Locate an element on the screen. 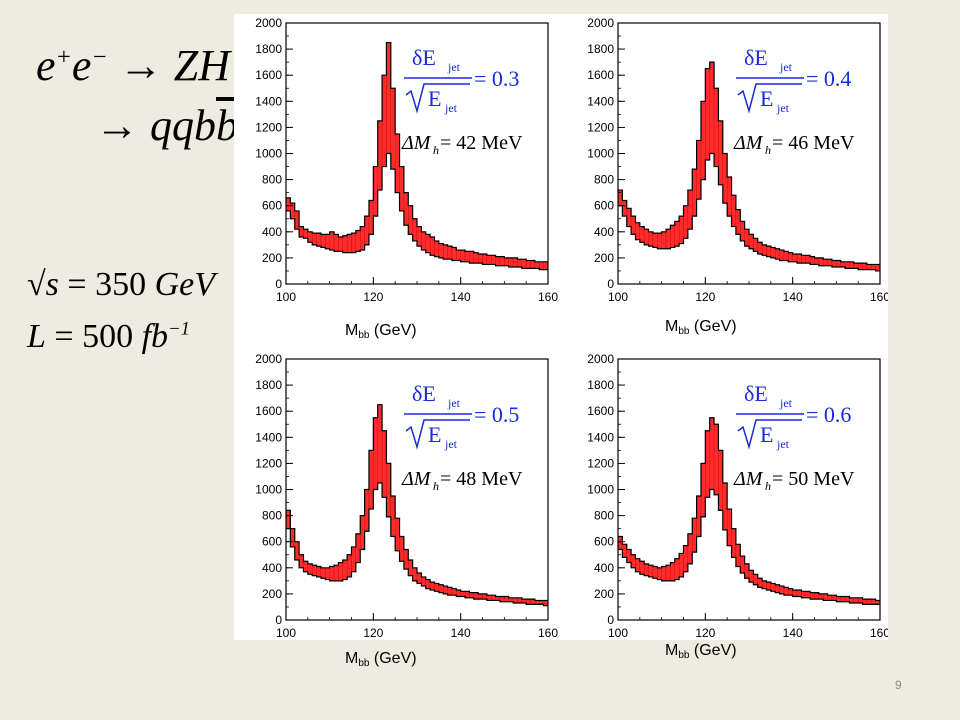 The width and height of the screenshot is (960, 720). histogram-upper-edge is located at coordinates (749, 163).